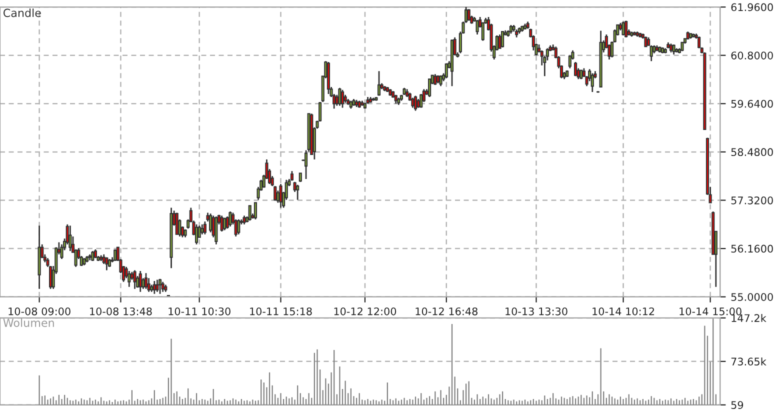 This screenshot has width=776, height=414. Describe the element at coordinates (711, 311) in the screenshot. I see `x-tick-label: 10-14 15:00` at that location.